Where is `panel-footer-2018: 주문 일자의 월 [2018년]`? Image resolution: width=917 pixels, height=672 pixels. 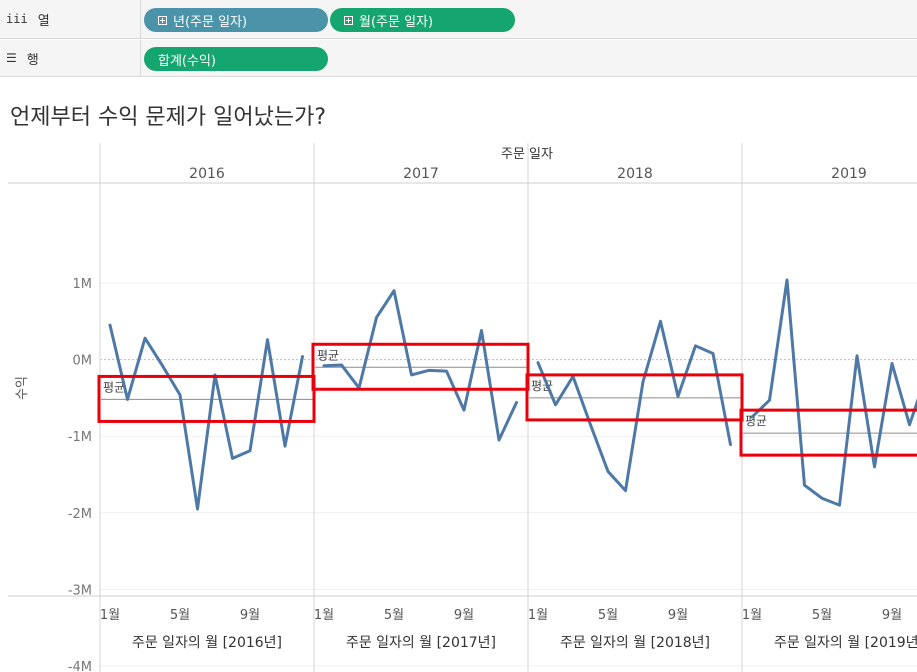
panel-footer-2018: 주문 일자의 월 [2018년] is located at coordinates (635, 643).